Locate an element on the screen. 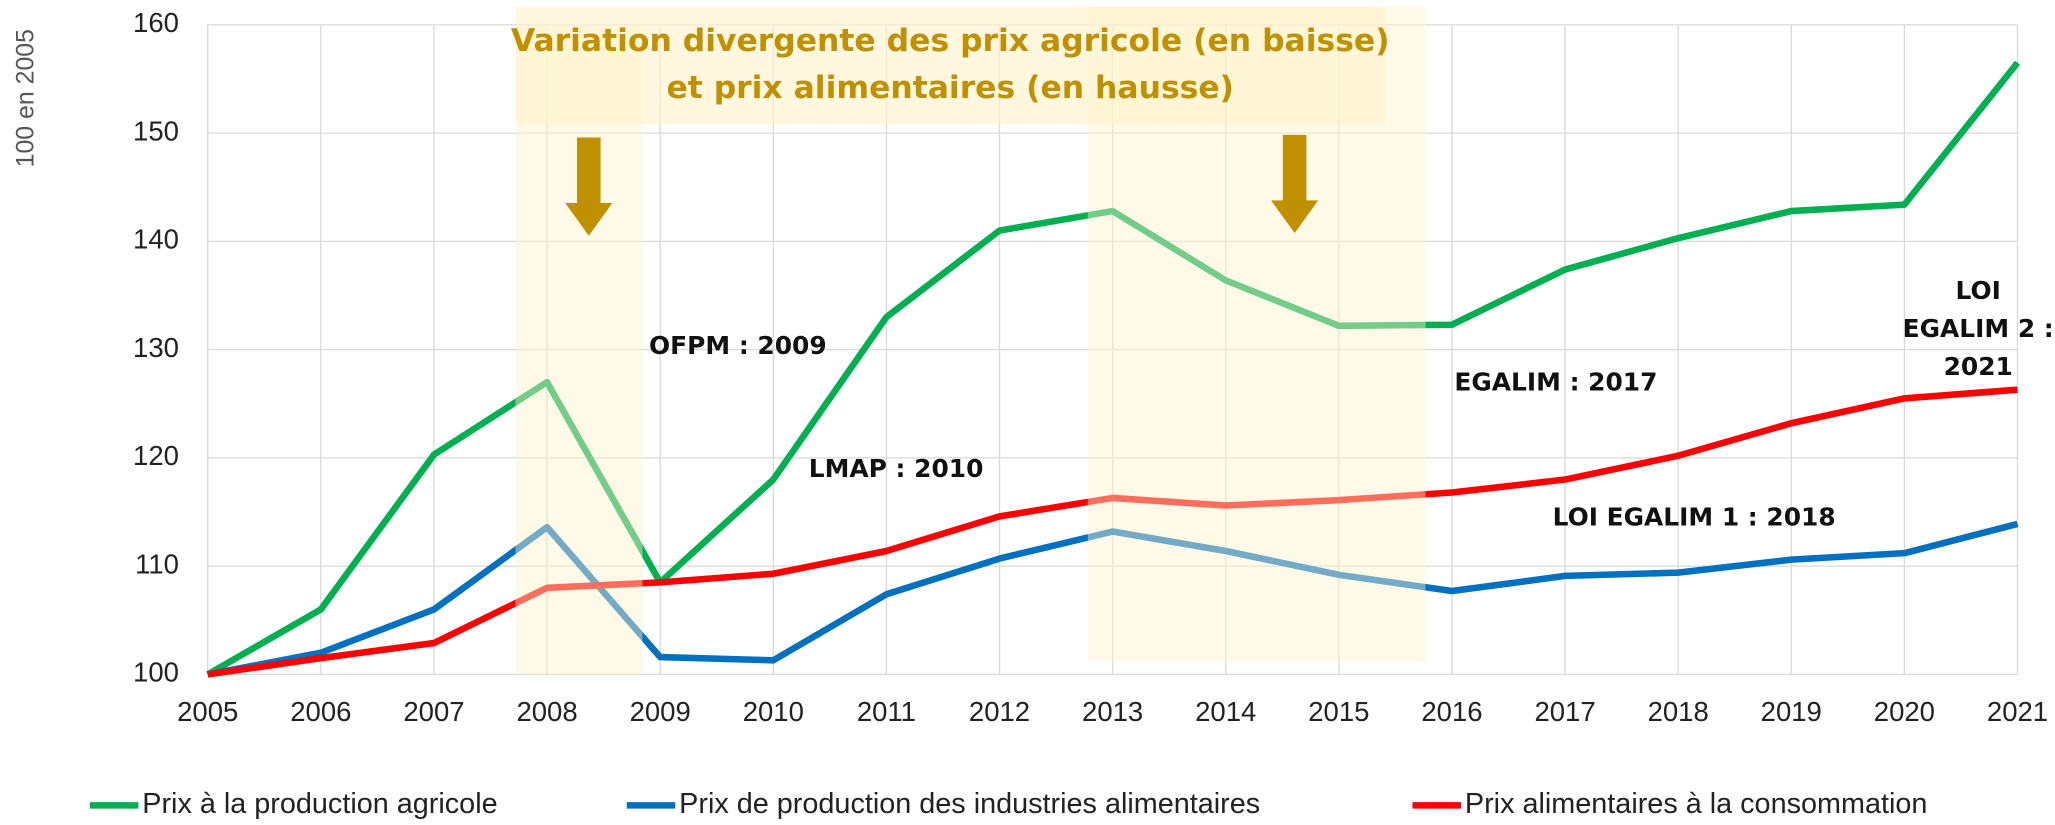 Image resolution: width=2055 pixels, height=825 pixels. x-tick-label: 2019 is located at coordinates (1791, 711).